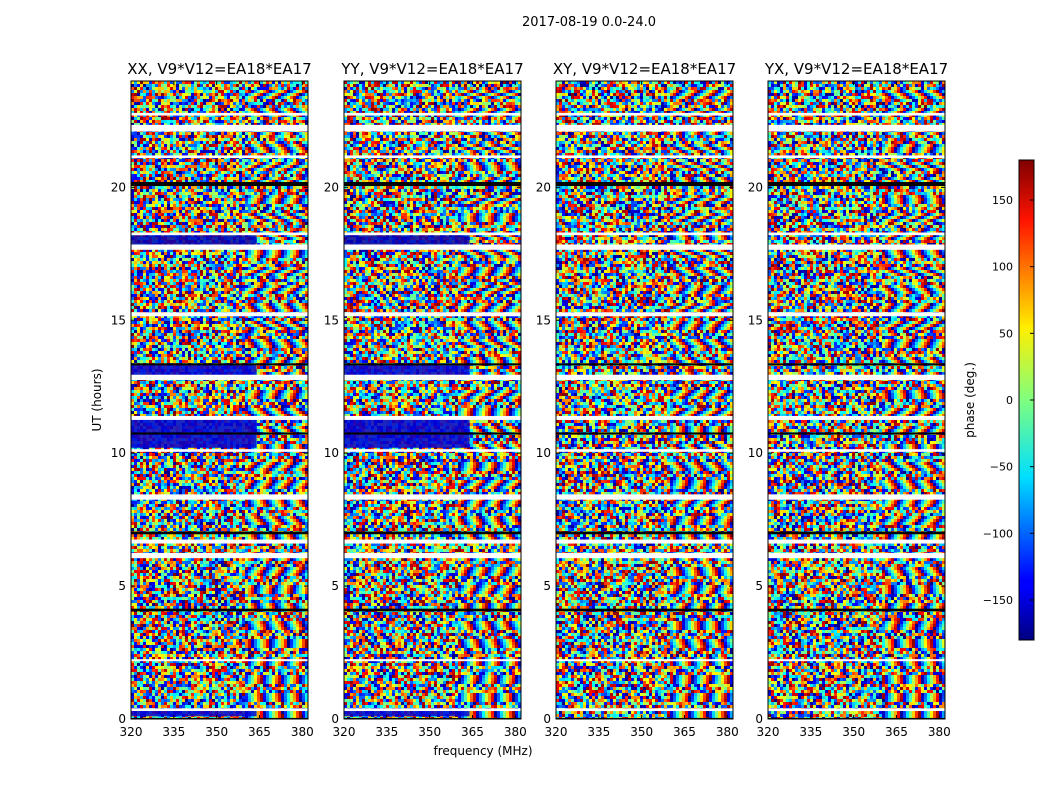 The image size is (1050, 800). Describe the element at coordinates (97, 399) in the screenshot. I see `y-axis-label: UT (hours)` at that location.